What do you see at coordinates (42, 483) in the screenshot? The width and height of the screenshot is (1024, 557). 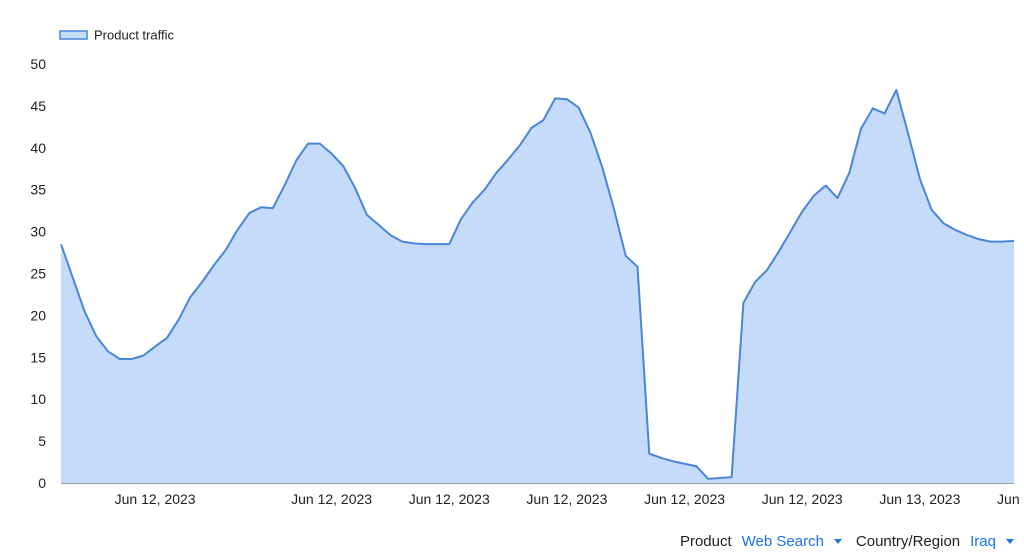 I see `y-tick-label: 0` at bounding box center [42, 483].